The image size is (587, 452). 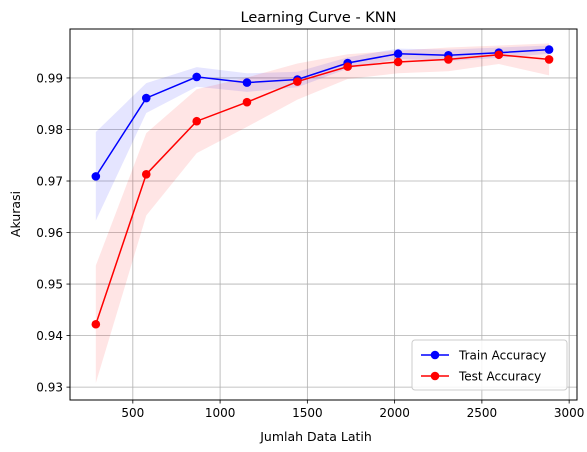 What do you see at coordinates (49, 130) in the screenshot?
I see `y-tick-label: 0.98` at bounding box center [49, 130].